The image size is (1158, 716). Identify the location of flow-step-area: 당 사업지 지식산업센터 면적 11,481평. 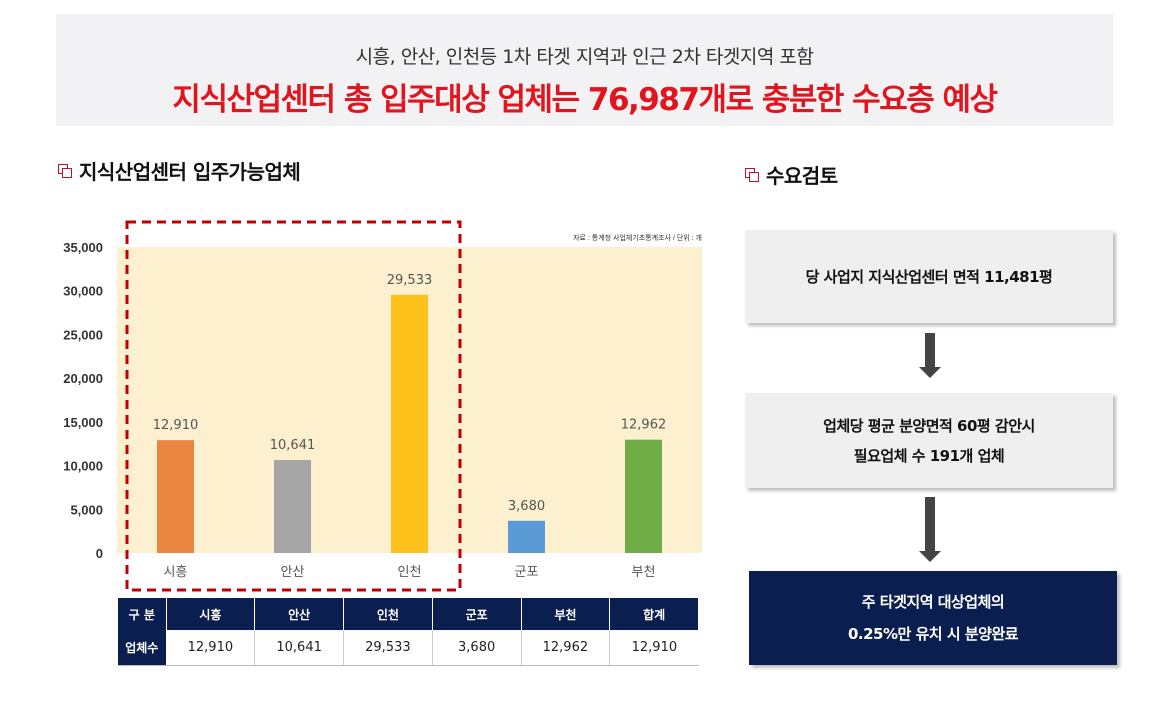
(929, 276).